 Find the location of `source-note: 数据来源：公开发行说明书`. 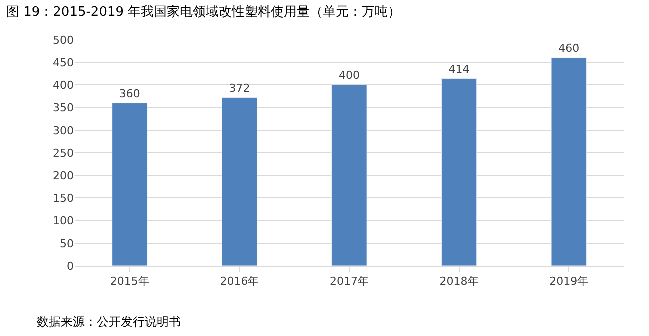

source-note: 数据来源：公开发行说明书 is located at coordinates (109, 322).